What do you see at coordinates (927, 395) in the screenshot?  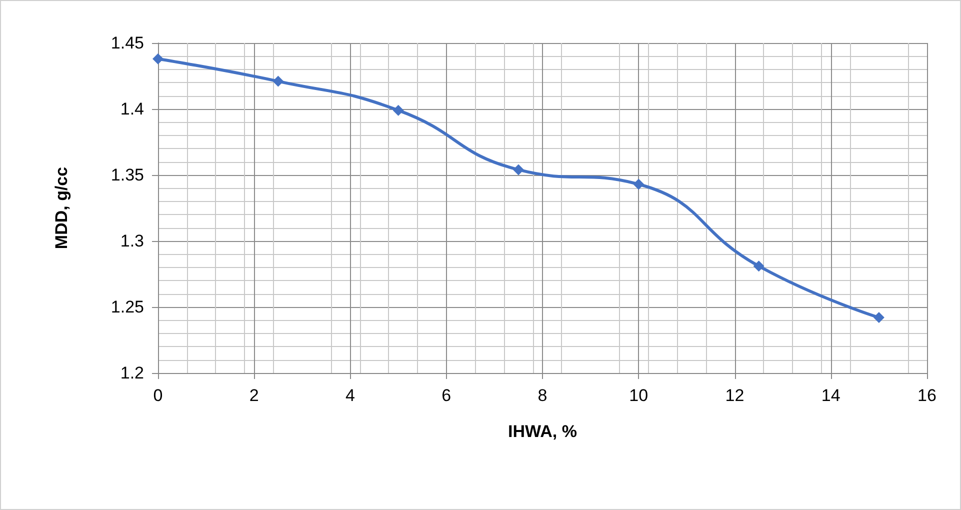 I see `x-tick-label: 16` at bounding box center [927, 395].